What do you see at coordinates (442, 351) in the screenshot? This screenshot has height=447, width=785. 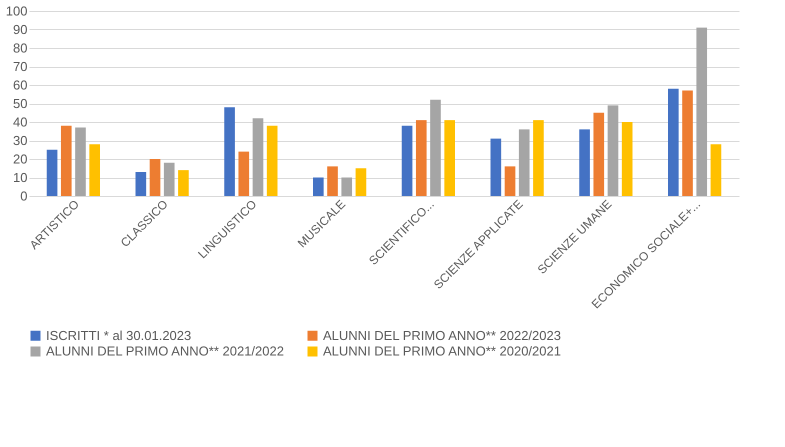 I see `legend-label: ALUNNI DEL PRIMO ANNO** 2020/2021` at bounding box center [442, 351].